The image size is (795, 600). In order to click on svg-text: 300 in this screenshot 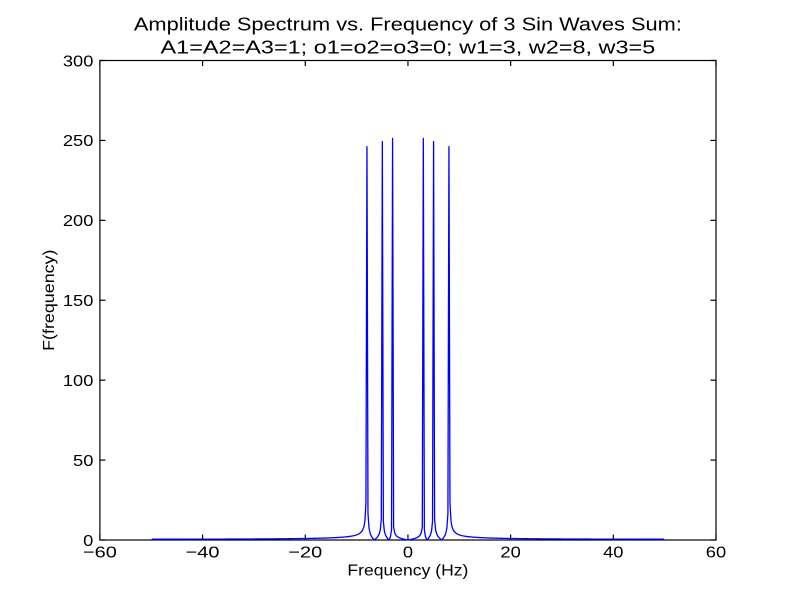, I will do `click(78, 61)`.